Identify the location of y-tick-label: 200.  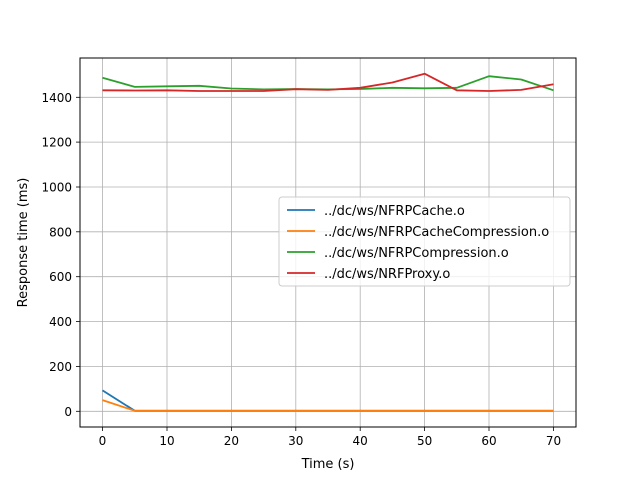
(60, 367).